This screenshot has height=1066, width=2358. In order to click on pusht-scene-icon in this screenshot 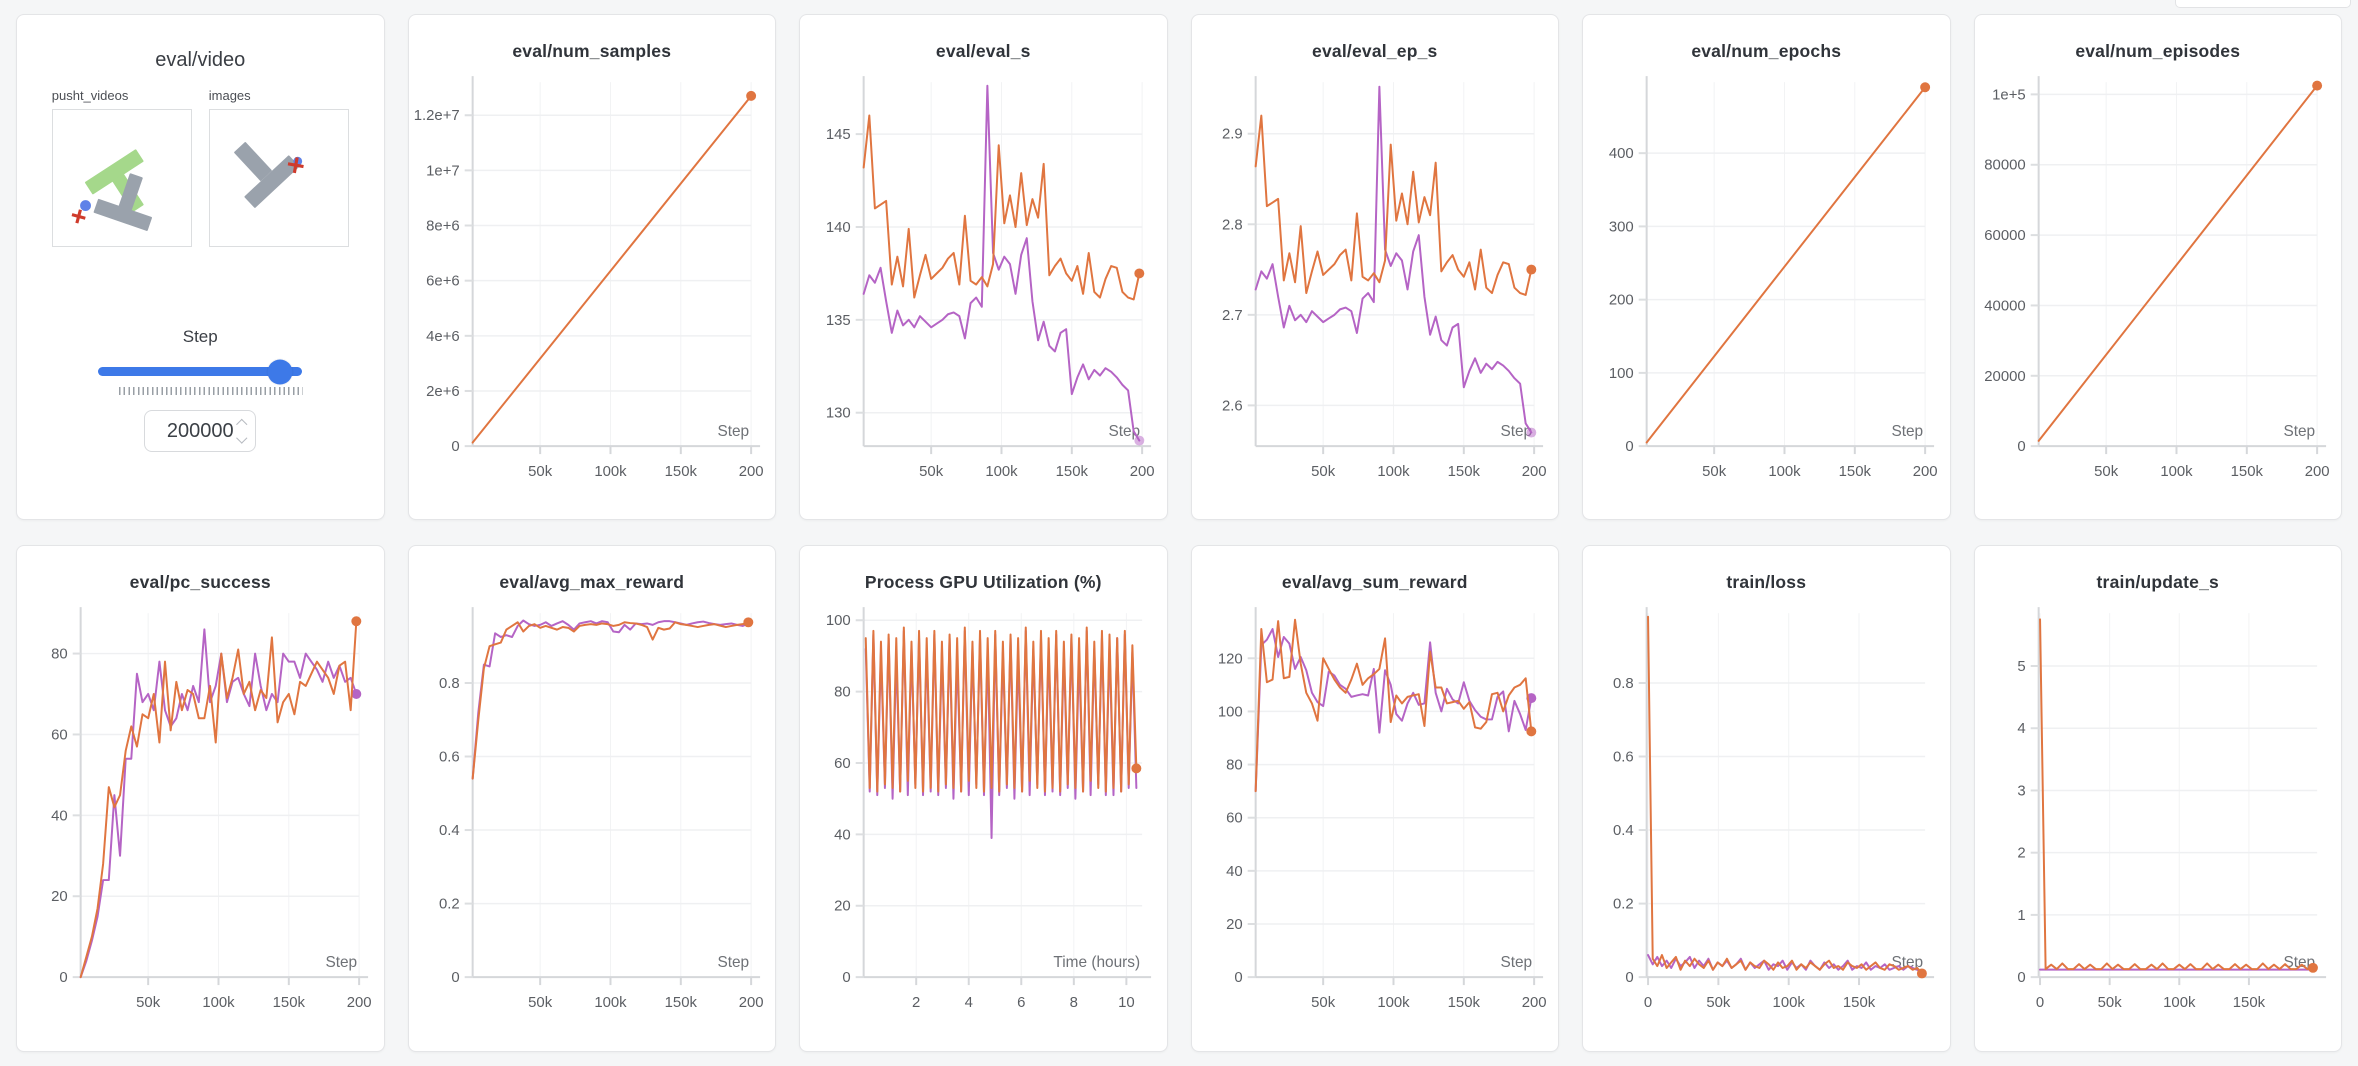, I will do `click(111, 190)`.